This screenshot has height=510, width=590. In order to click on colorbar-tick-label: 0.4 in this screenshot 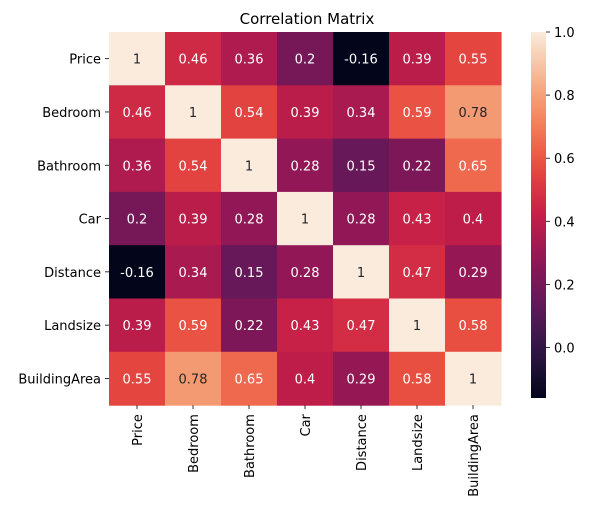, I will do `click(564, 222)`.